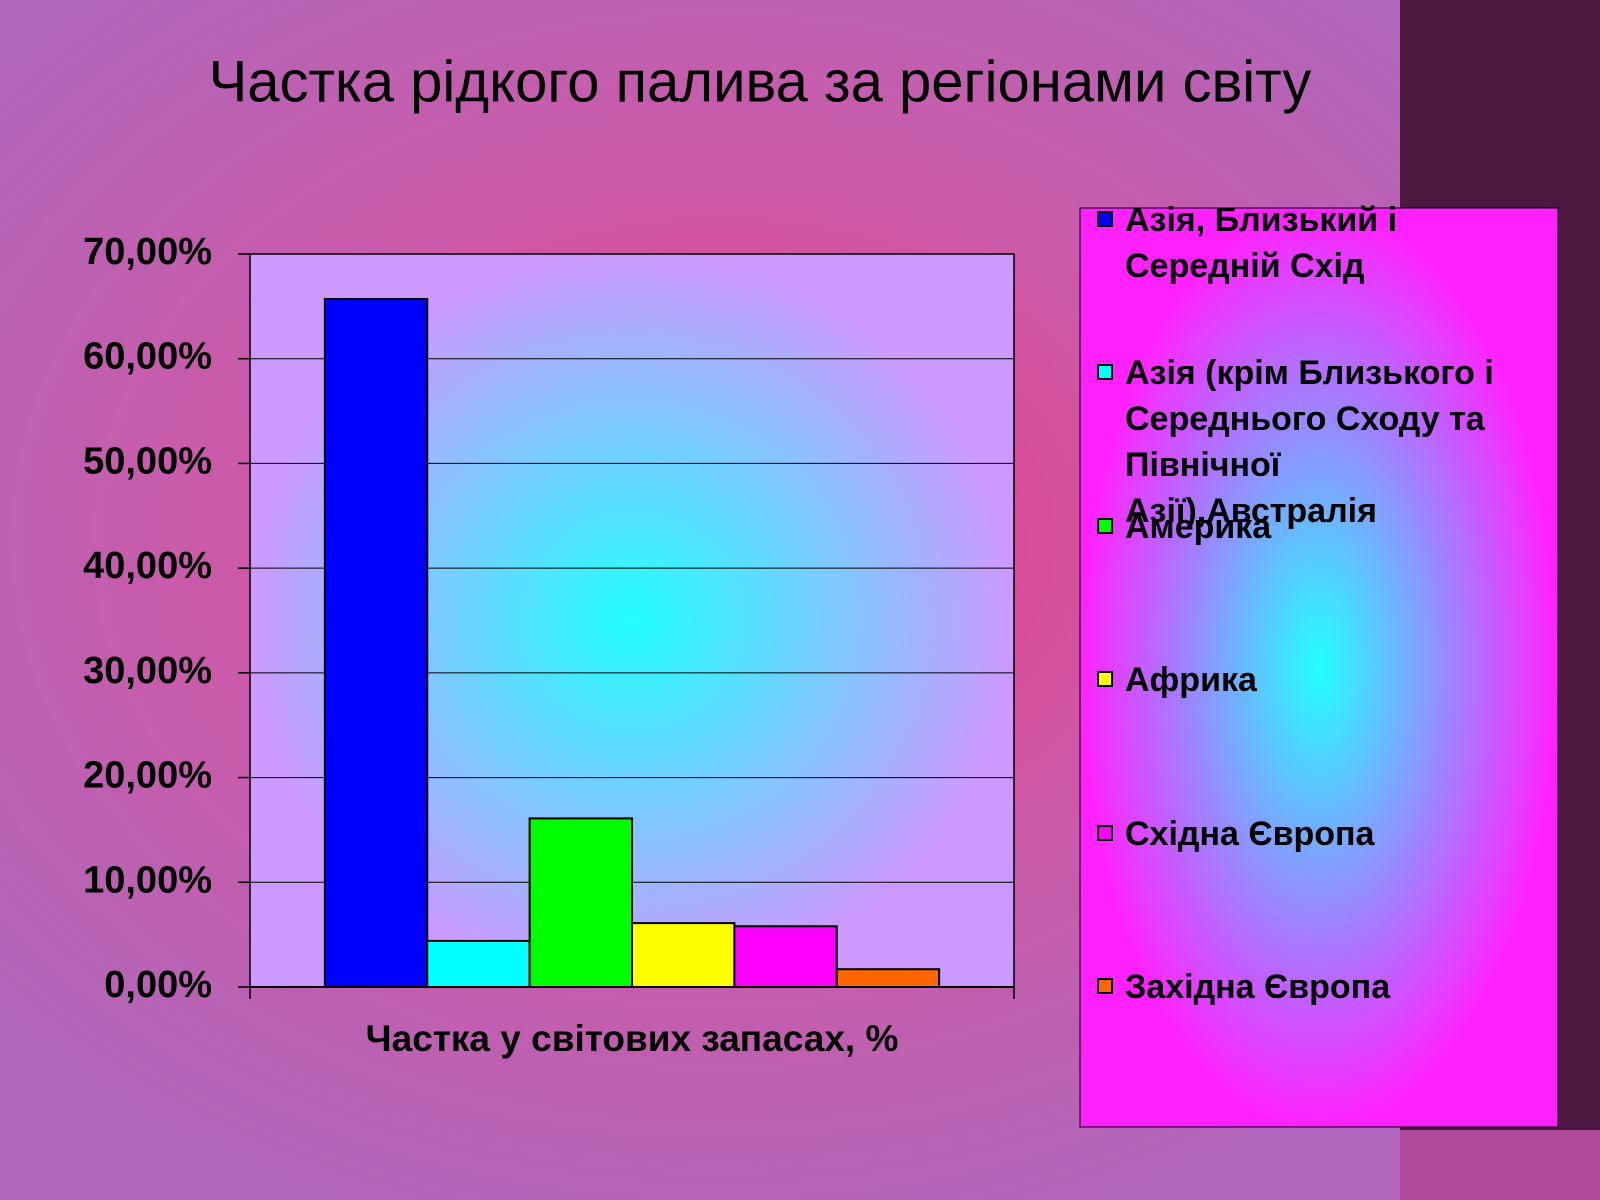 Image resolution: width=1600 pixels, height=1200 pixels. I want to click on y-tick-label: 50,00%, so click(147, 461).